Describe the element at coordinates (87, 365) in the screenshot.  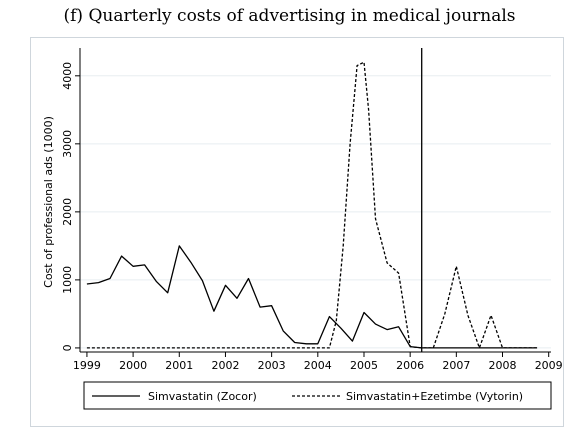
I see `x-tick-label: 1999` at that location.